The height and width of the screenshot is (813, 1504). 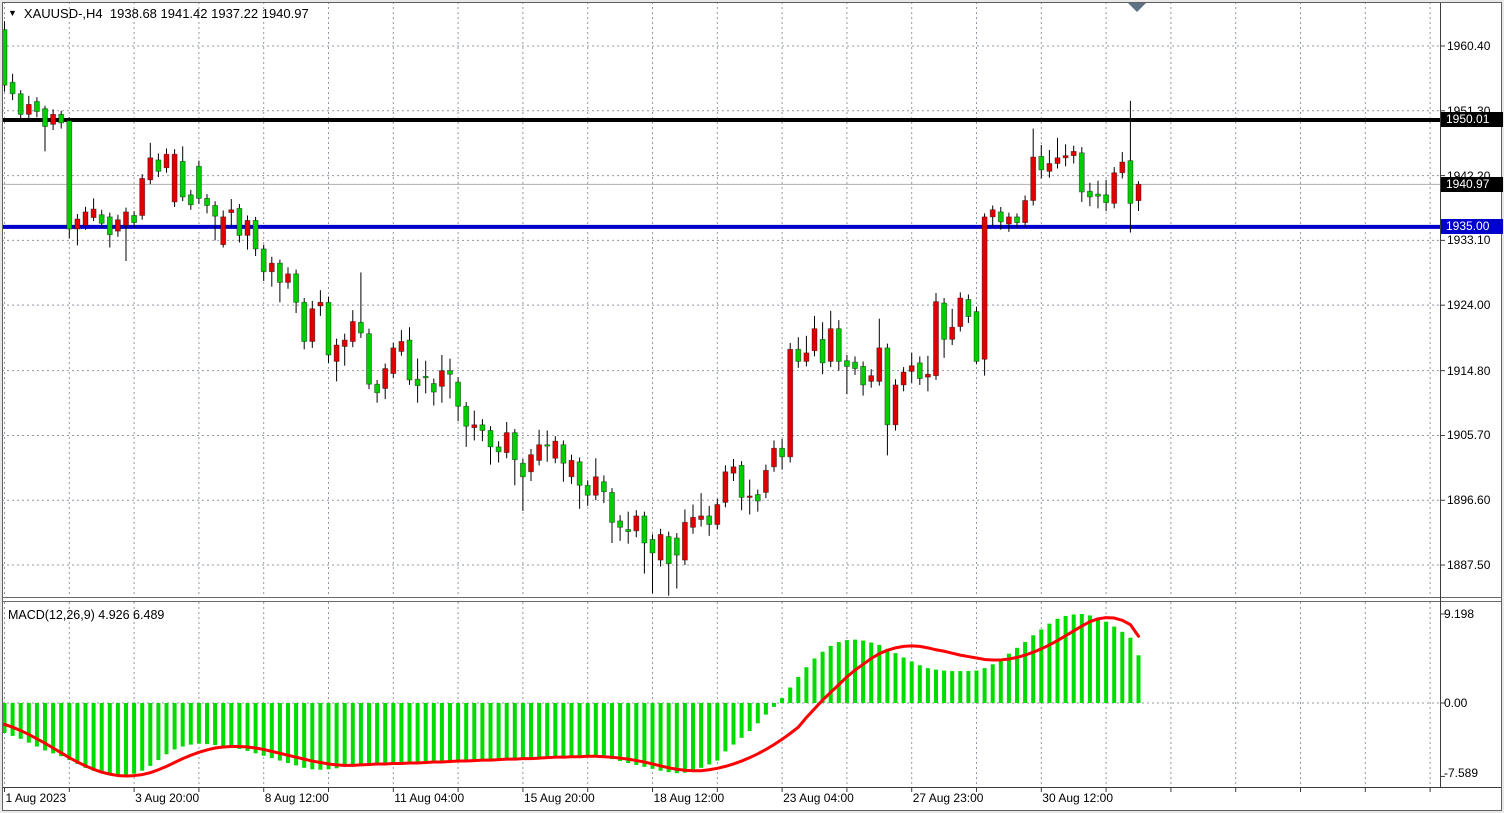 What do you see at coordinates (1456, 703) in the screenshot?
I see `macd-tick-label: 0.00` at bounding box center [1456, 703].